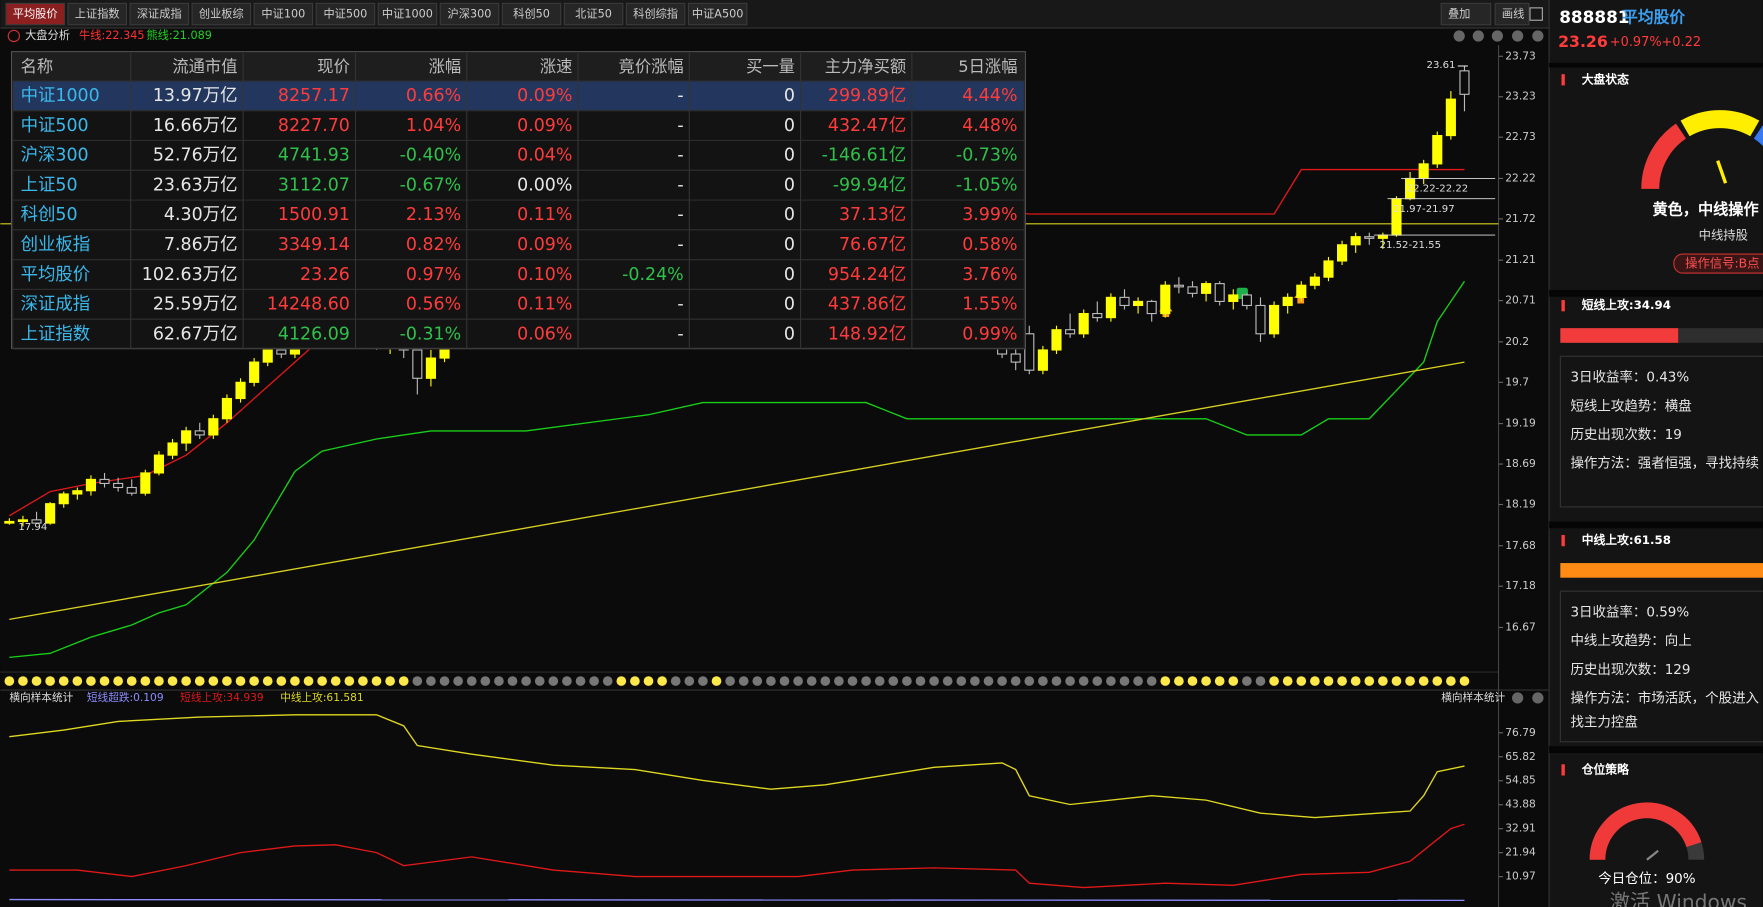 This screenshot has height=907, width=1763. Describe the element at coordinates (195, 126) in the screenshot. I see `table-cell: 16.66万亿` at that location.